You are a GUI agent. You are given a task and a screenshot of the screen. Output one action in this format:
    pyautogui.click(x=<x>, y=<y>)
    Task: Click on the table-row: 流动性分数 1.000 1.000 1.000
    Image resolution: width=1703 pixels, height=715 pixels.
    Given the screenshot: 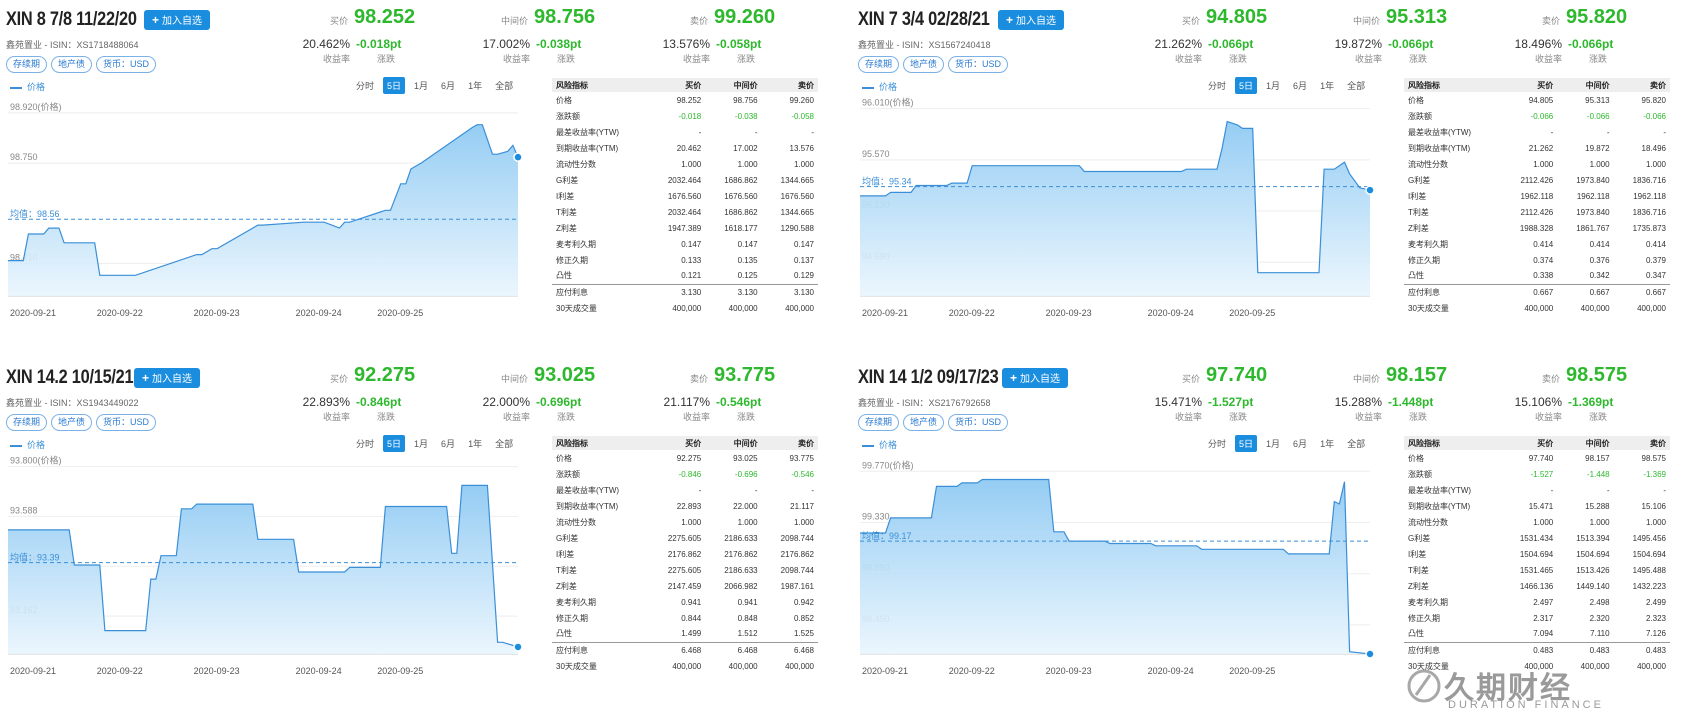 What is the action you would take?
    pyautogui.click(x=1537, y=522)
    